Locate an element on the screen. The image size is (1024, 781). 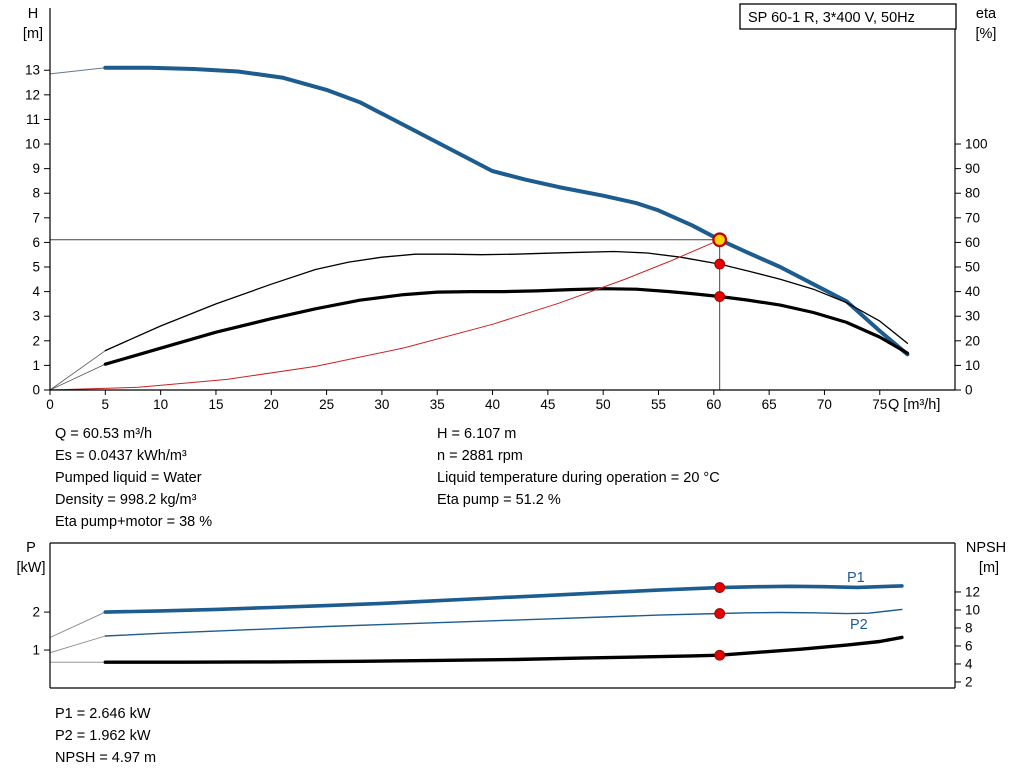
y-right-tick-label: 2 is located at coordinates (969, 681).